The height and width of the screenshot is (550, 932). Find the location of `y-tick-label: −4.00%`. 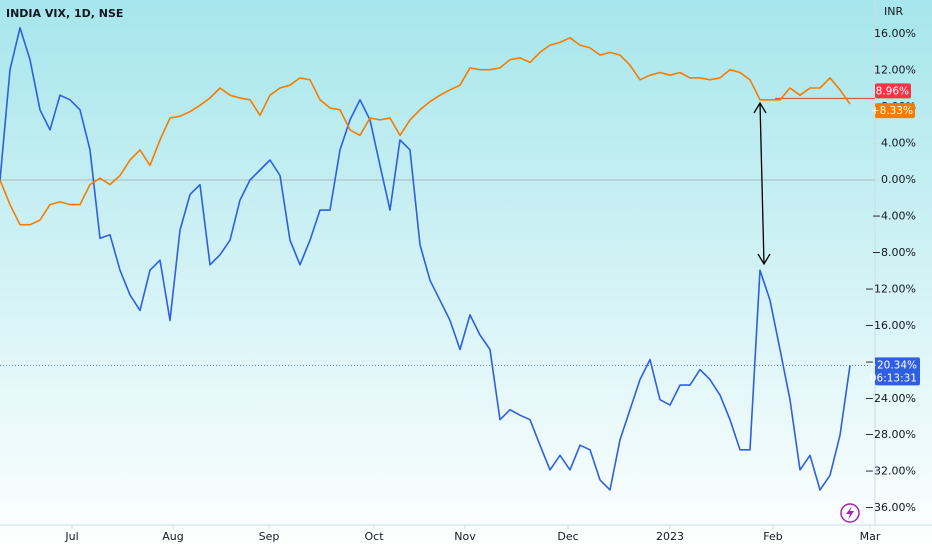

y-tick-label: −4.00% is located at coordinates (894, 215).